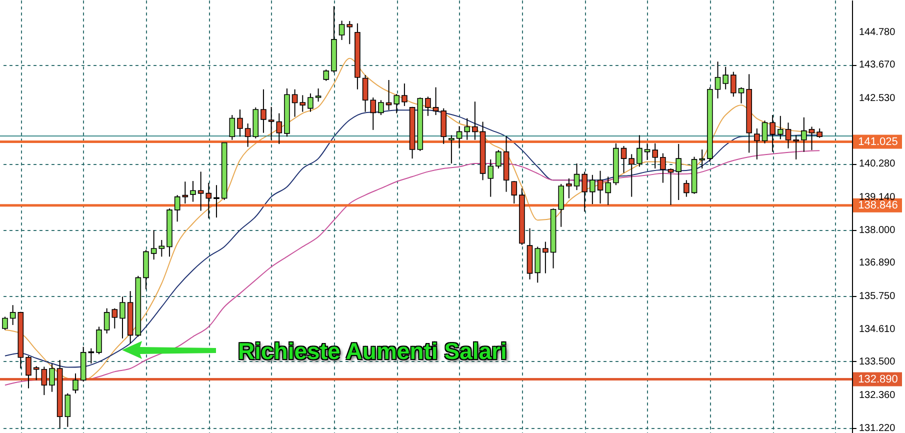 This screenshot has width=905, height=433. I want to click on y-tick-label: 142.530, so click(877, 98).